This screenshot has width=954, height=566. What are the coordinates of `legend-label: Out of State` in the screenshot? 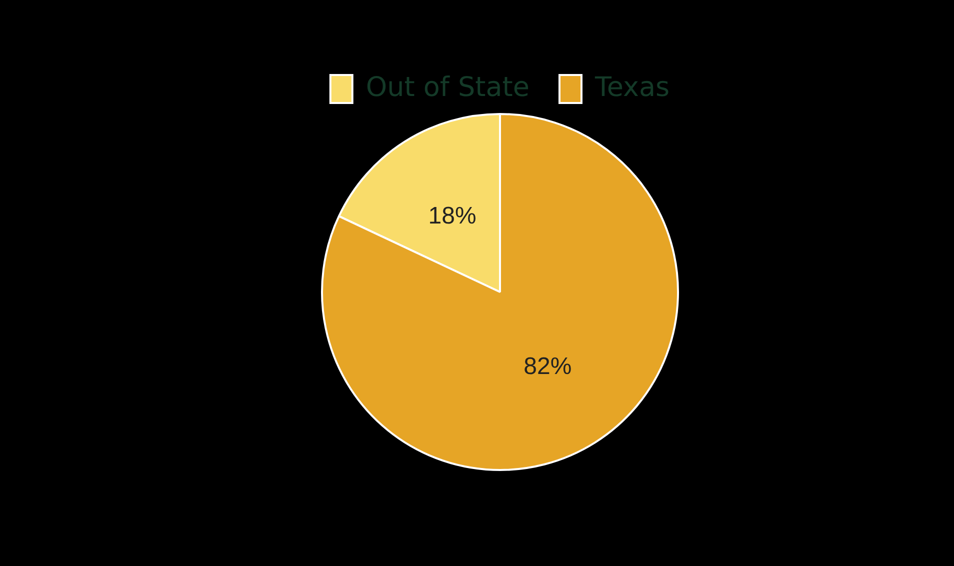 It's located at (448, 88).